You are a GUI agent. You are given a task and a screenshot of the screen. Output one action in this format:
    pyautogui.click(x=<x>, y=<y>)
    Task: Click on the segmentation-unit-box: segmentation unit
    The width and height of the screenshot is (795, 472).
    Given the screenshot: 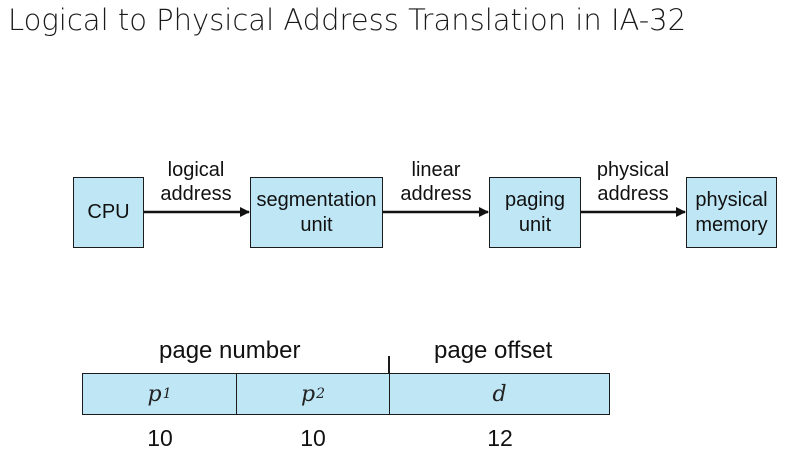 What is the action you would take?
    pyautogui.click(x=316, y=212)
    